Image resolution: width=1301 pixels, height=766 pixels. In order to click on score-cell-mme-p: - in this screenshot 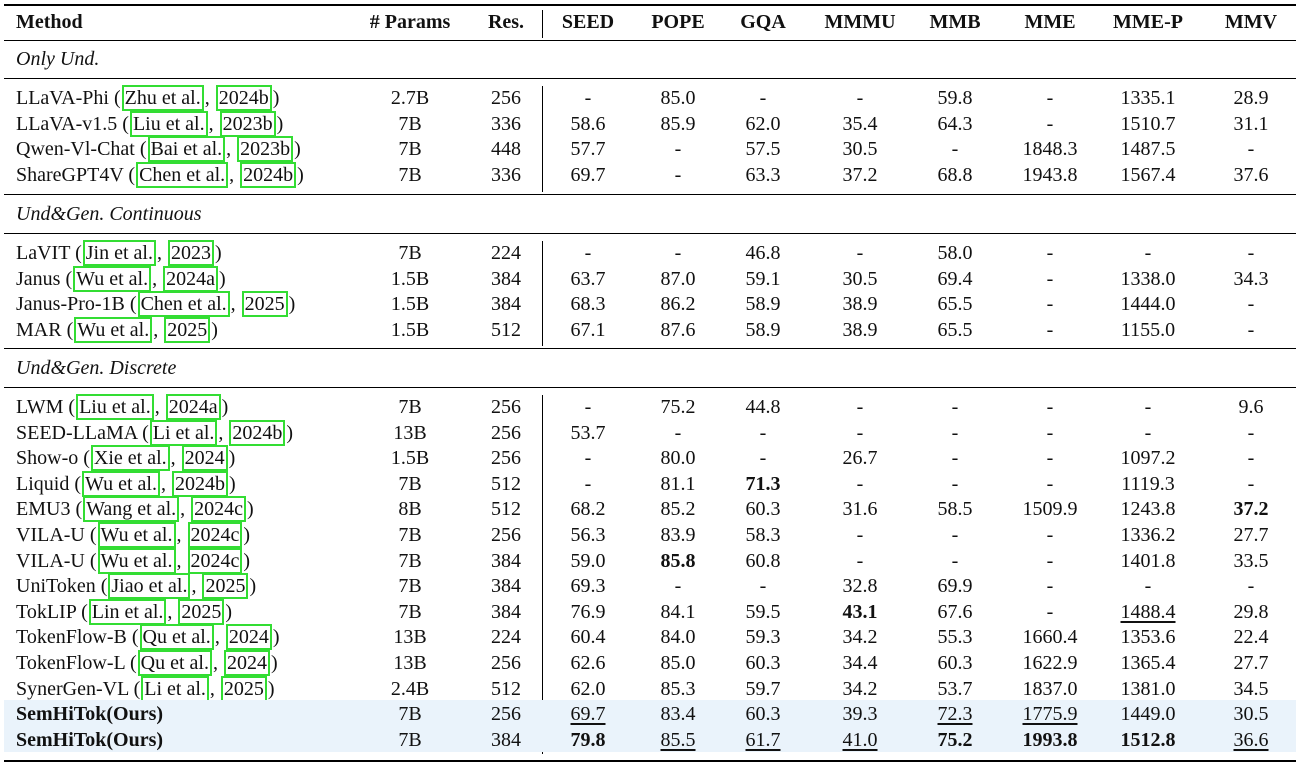, I will do `click(1148, 586)`.